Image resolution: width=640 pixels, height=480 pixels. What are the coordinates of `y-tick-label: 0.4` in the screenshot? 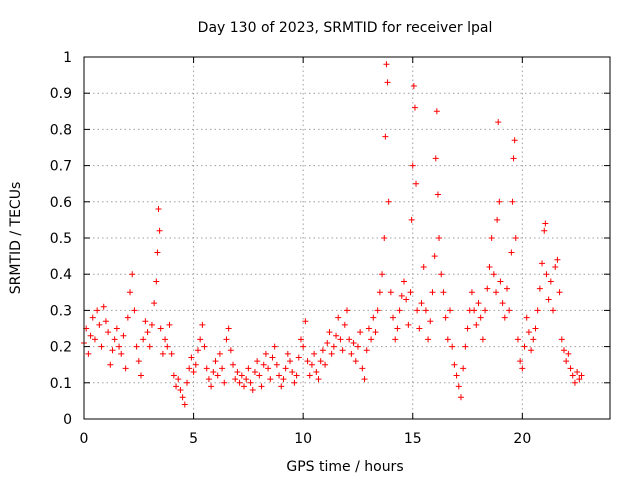 It's located at (61, 275).